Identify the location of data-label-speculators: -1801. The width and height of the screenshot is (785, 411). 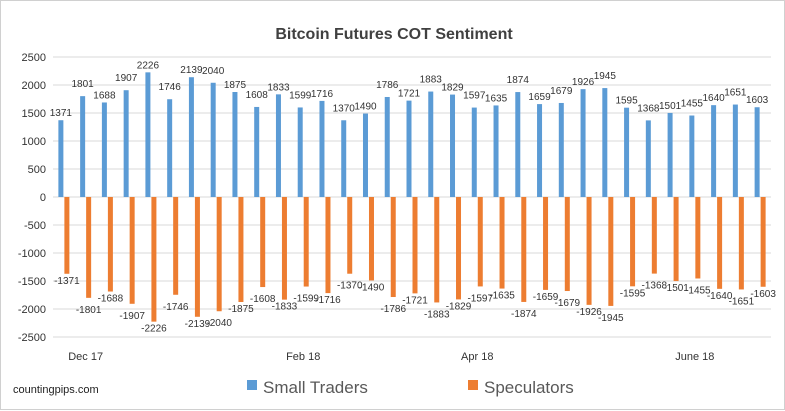
(89, 310).